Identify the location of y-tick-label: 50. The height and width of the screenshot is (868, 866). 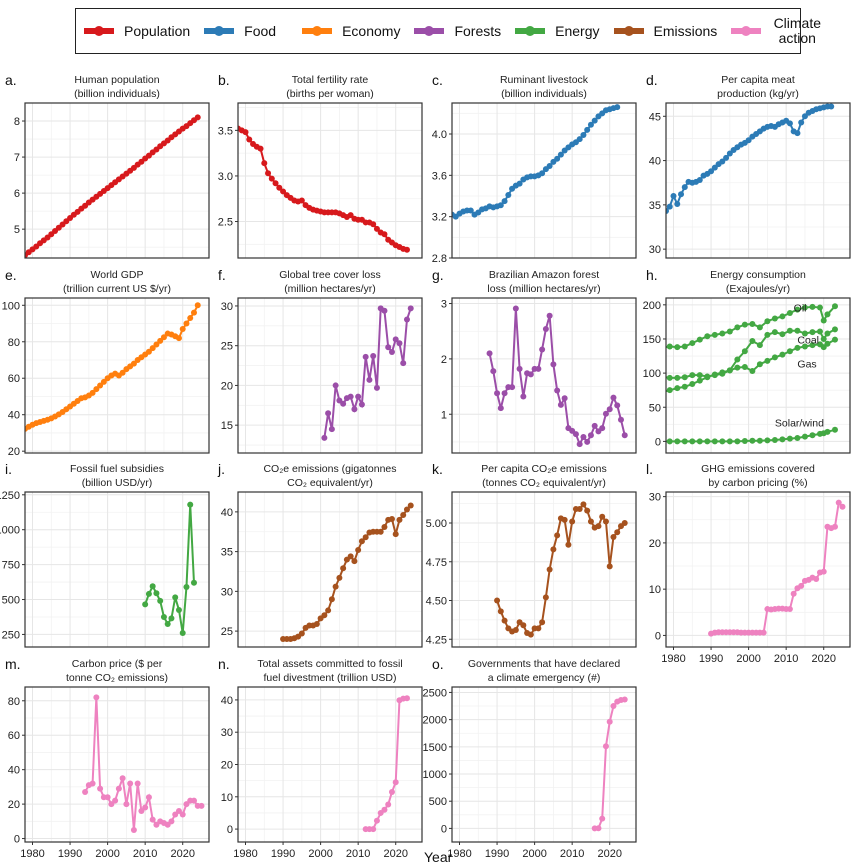
(655, 408).